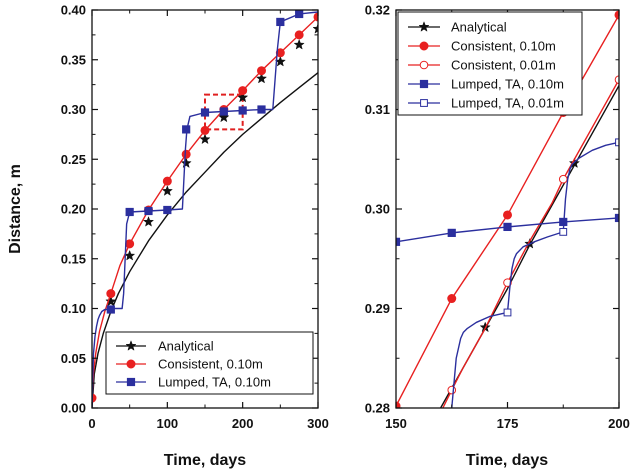  I want to click on legend-circle-marker, so click(424, 46).